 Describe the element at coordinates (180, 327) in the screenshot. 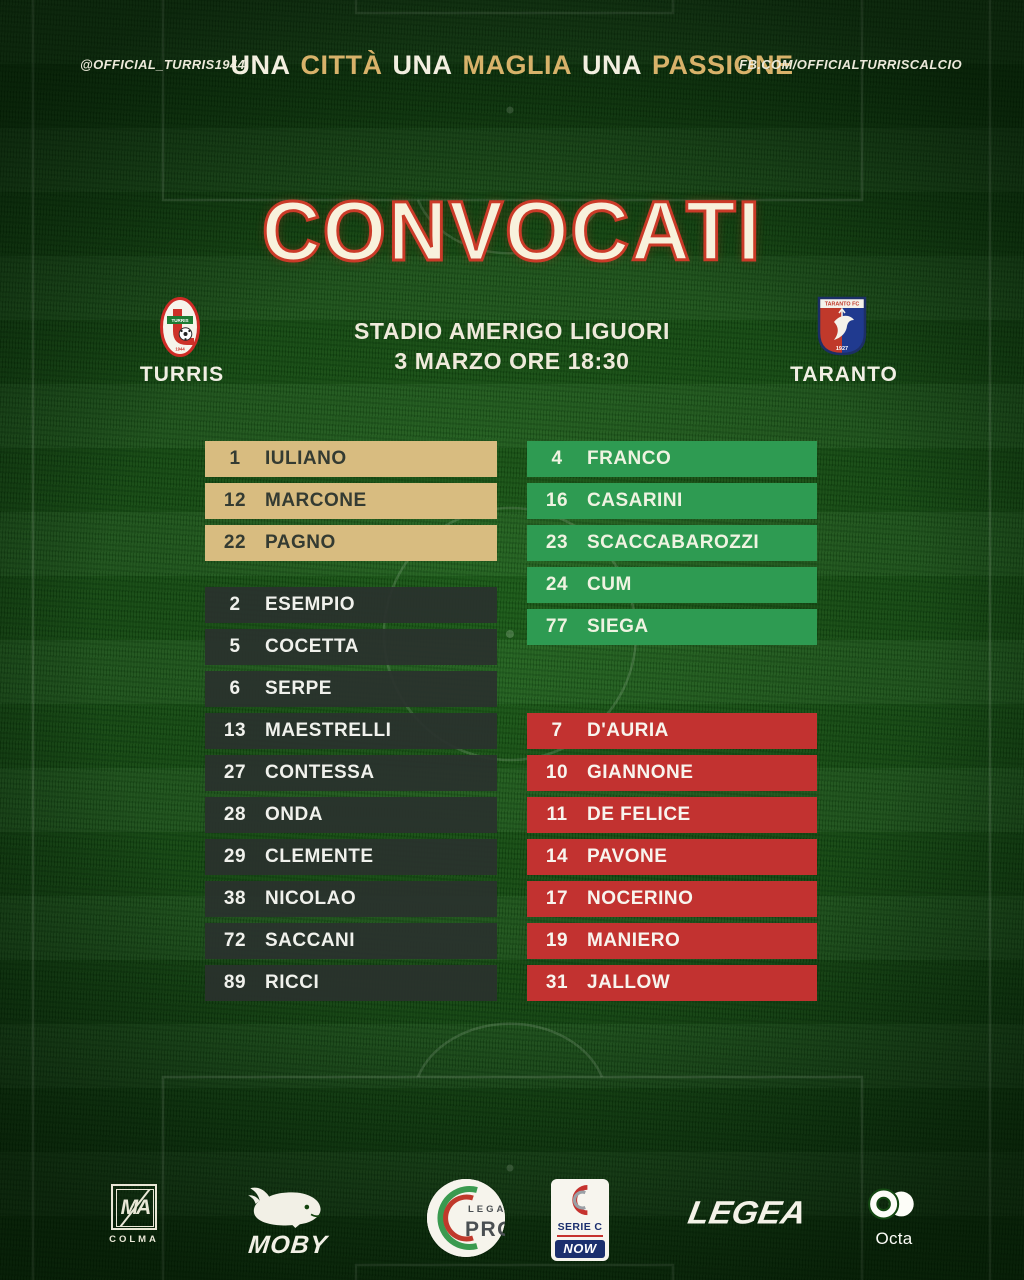

I see `turris-crest: TURRIS 1944` at that location.